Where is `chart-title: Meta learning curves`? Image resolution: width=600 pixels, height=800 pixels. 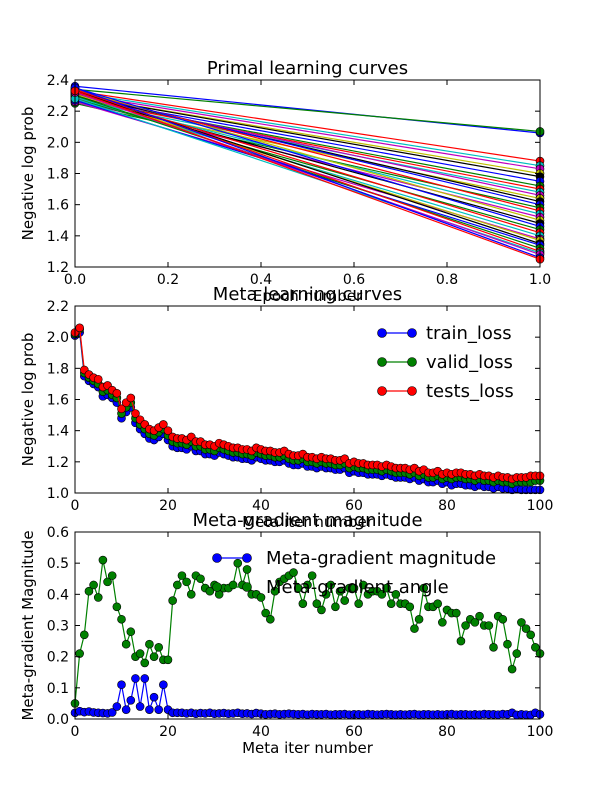
chart-title: Meta learning curves is located at coordinates (307, 294).